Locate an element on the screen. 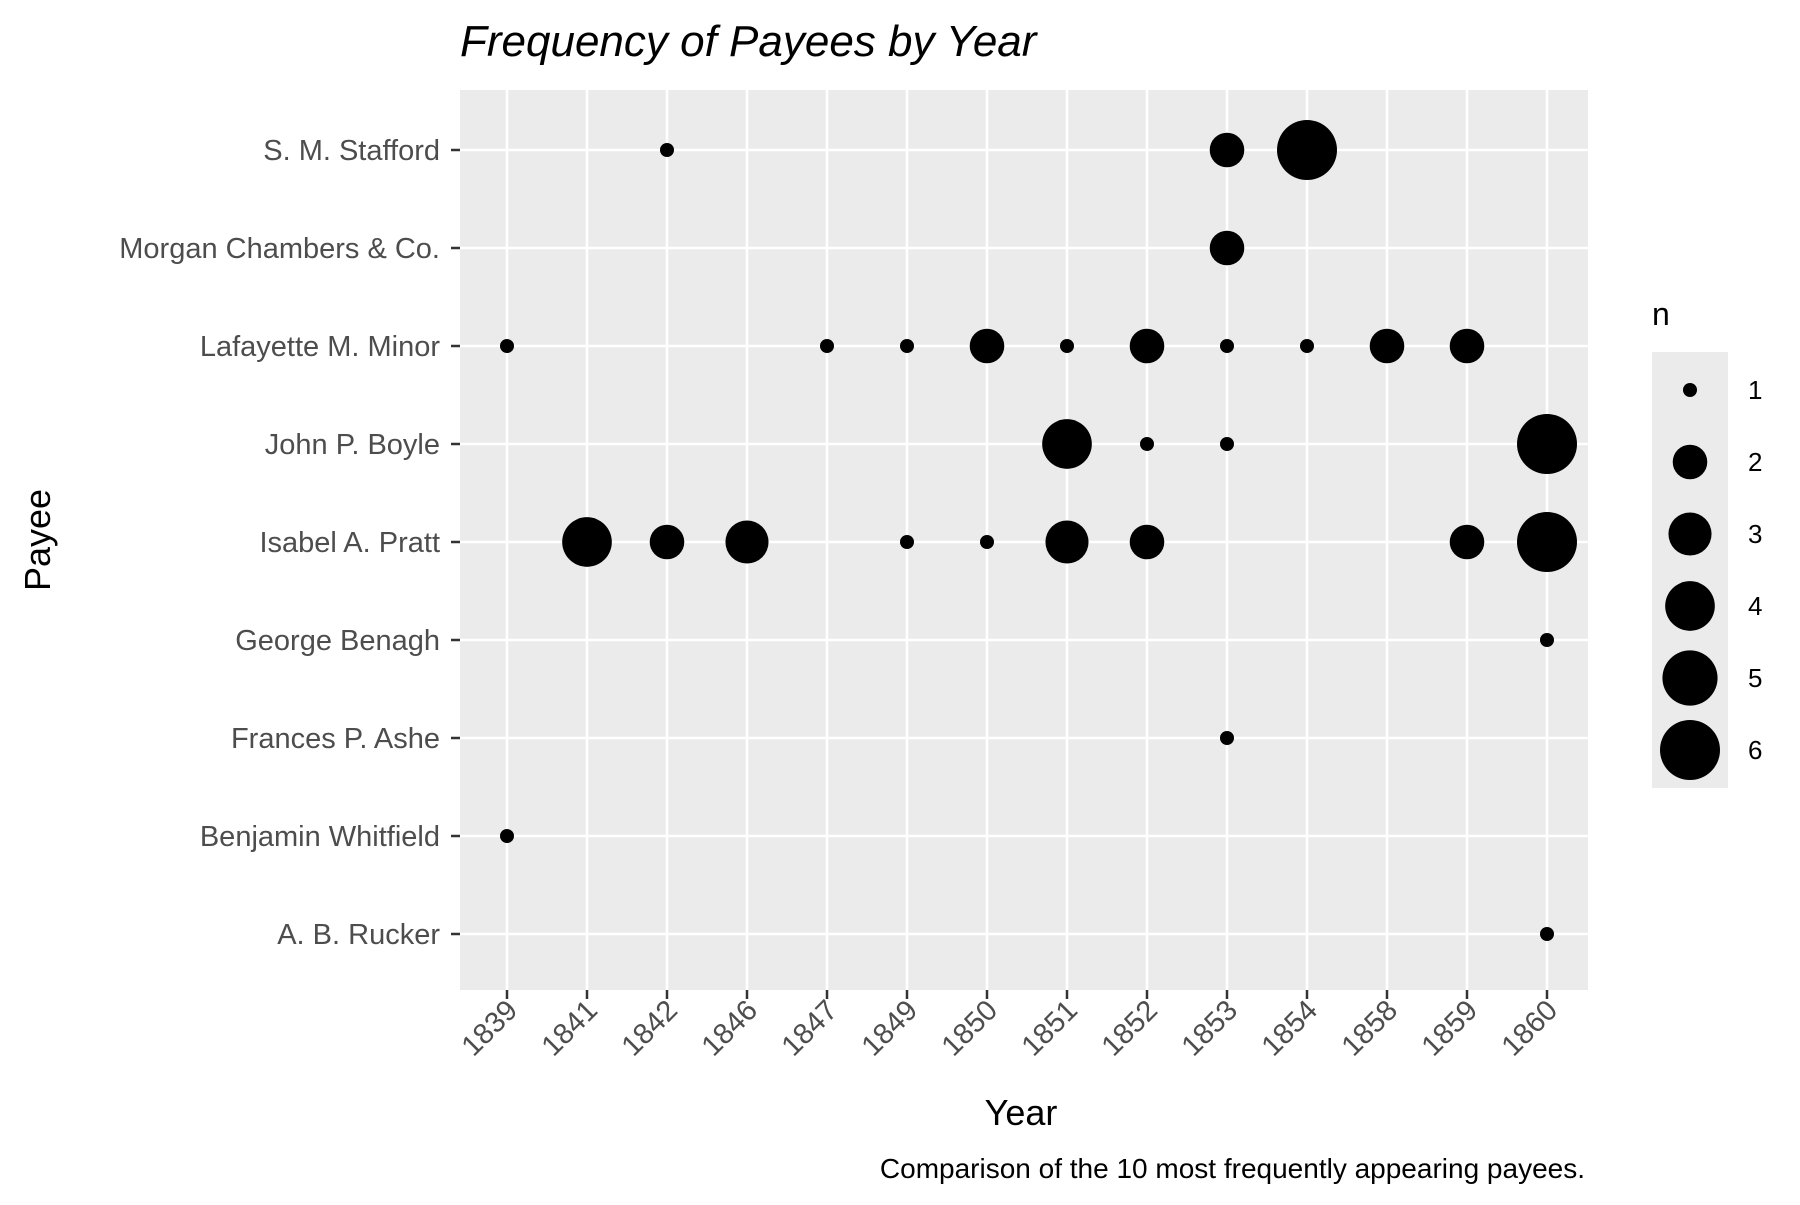 Image resolution: width=1800 pixels, height=1205 pixels. chart-title: Frequency of Payees by Year is located at coordinates (749, 41).